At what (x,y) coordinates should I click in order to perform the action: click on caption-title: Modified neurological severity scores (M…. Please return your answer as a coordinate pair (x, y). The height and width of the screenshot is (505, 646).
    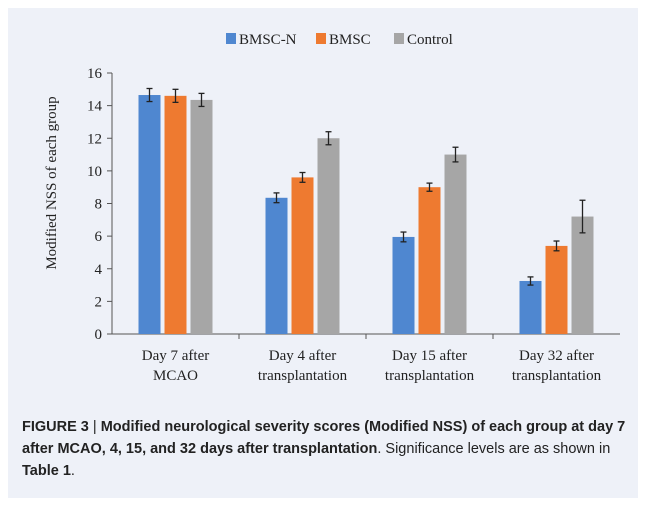
    Looking at the image, I should click on (324, 438).